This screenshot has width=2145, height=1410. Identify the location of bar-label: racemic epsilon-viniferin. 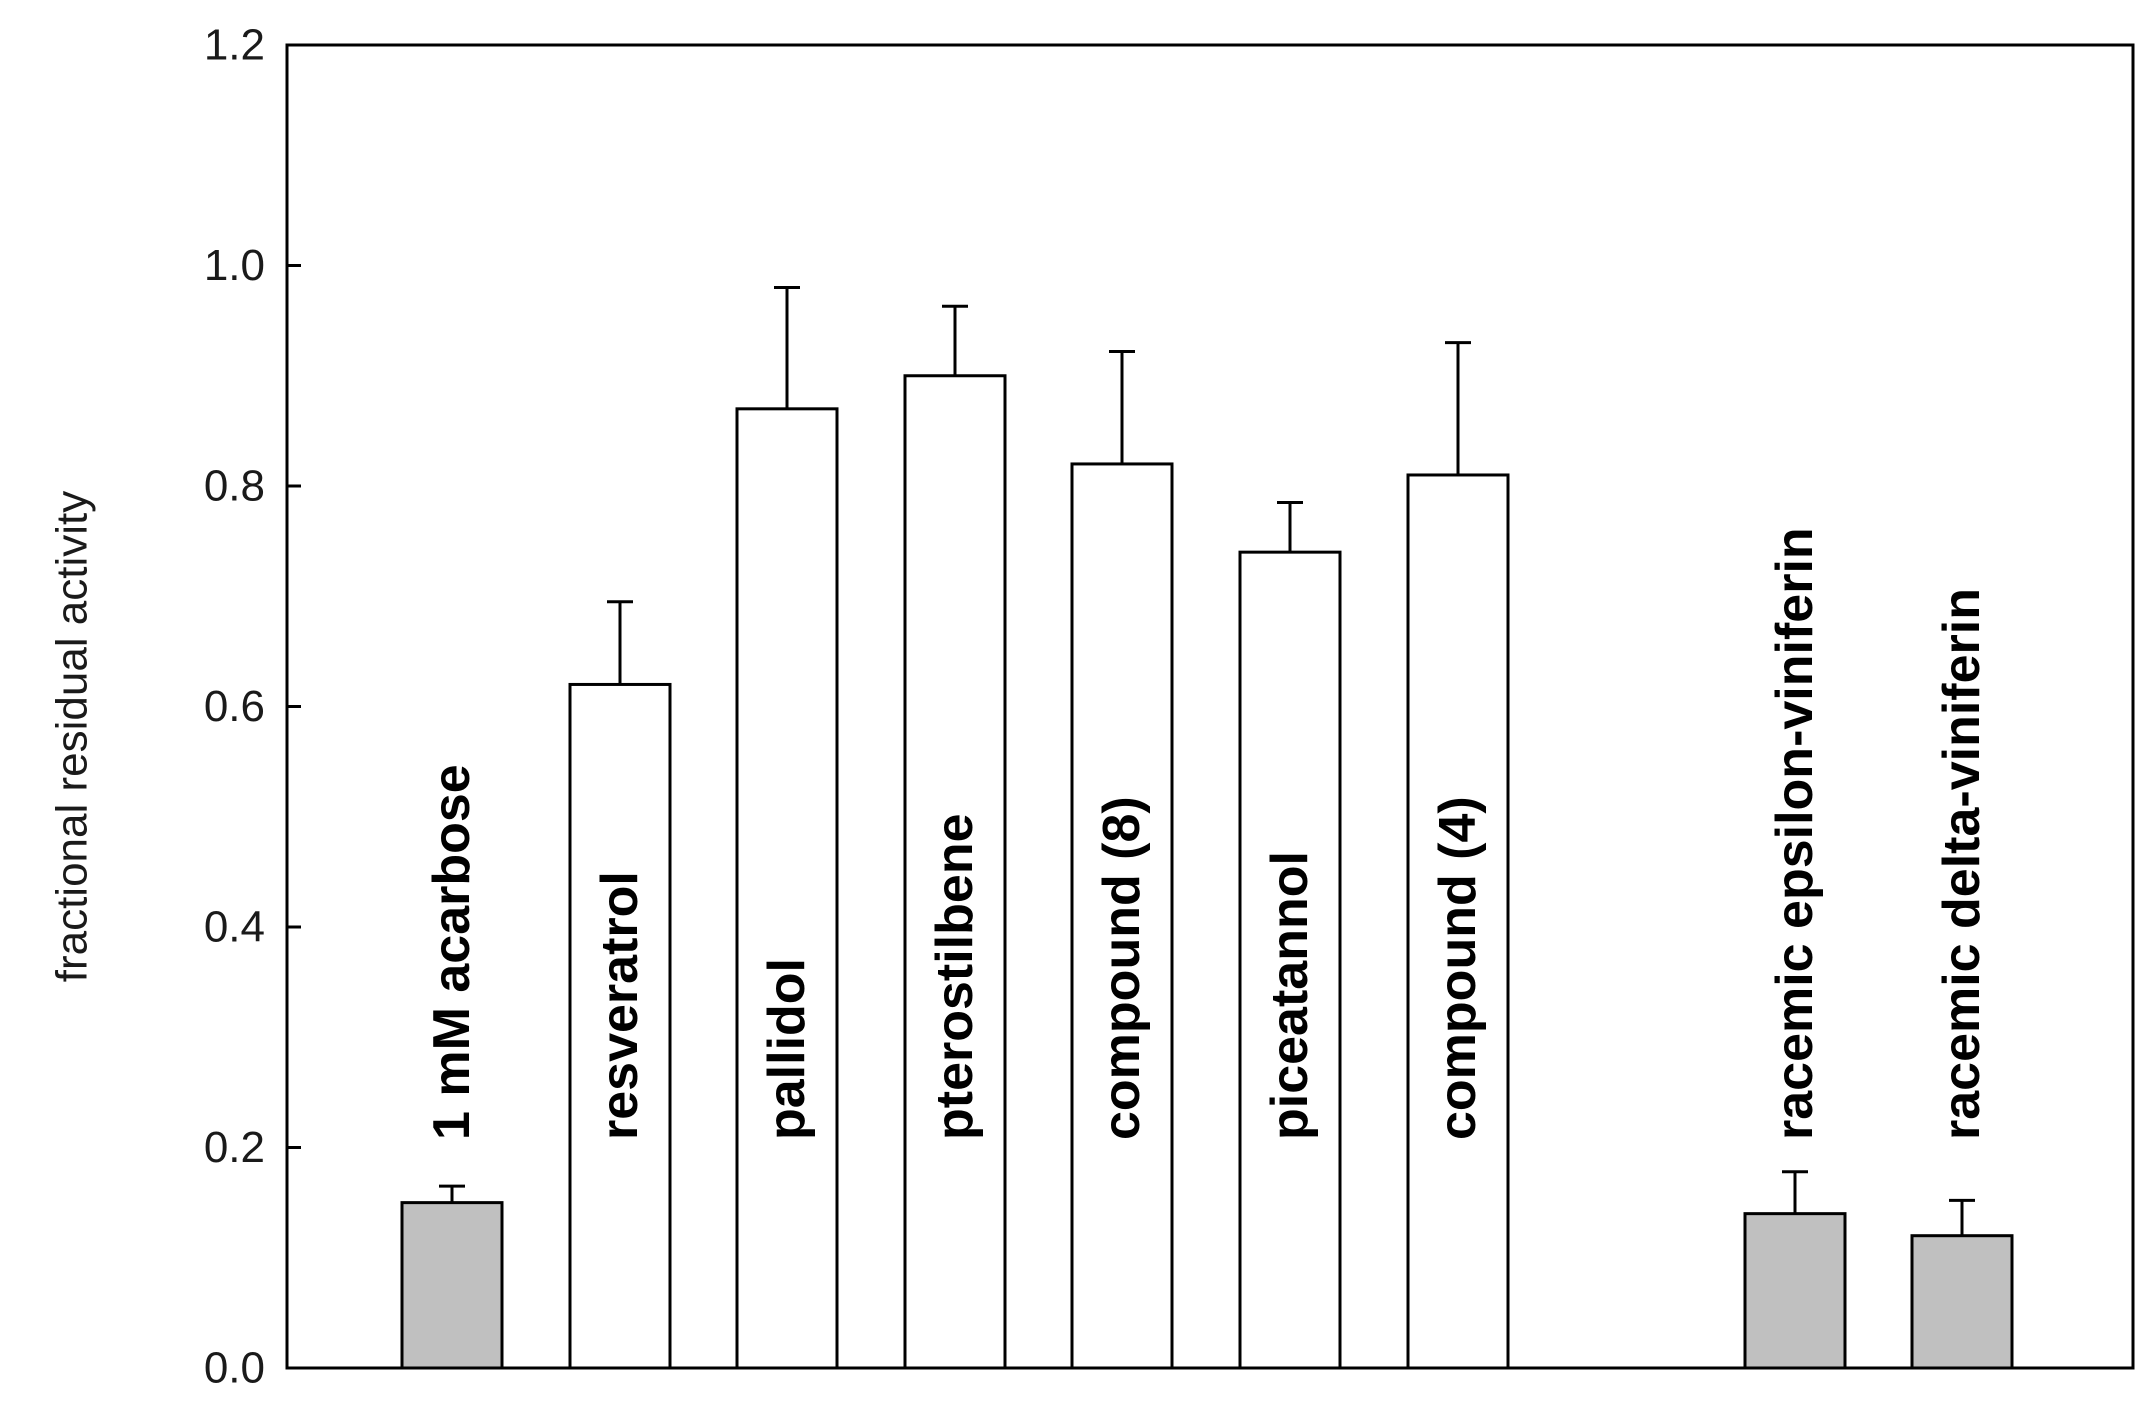
(1795, 833).